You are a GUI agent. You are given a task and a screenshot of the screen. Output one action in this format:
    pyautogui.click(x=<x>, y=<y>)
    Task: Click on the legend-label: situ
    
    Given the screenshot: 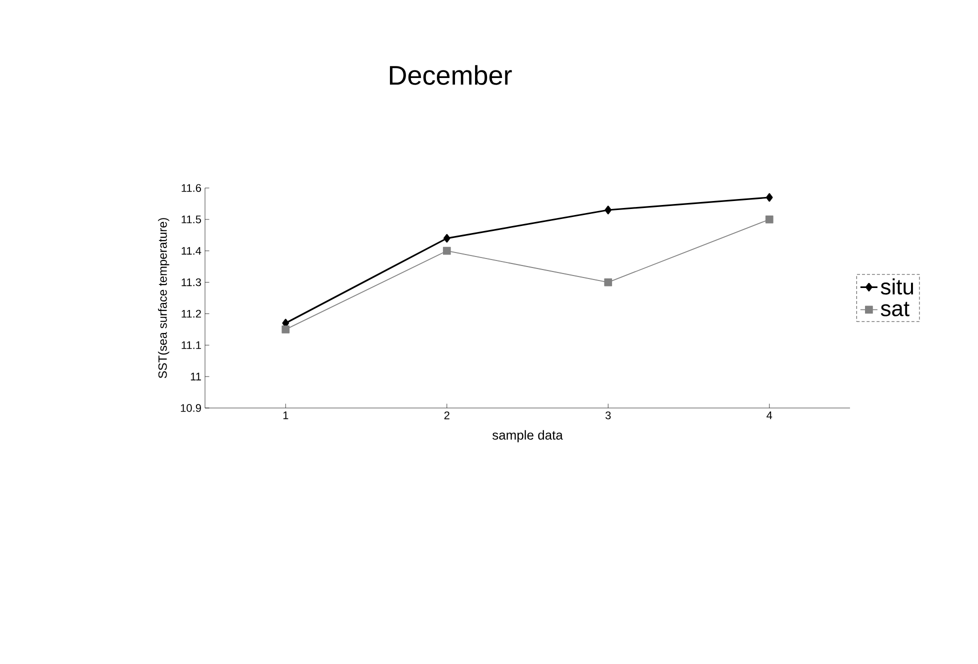 What is the action you would take?
    pyautogui.click(x=897, y=286)
    